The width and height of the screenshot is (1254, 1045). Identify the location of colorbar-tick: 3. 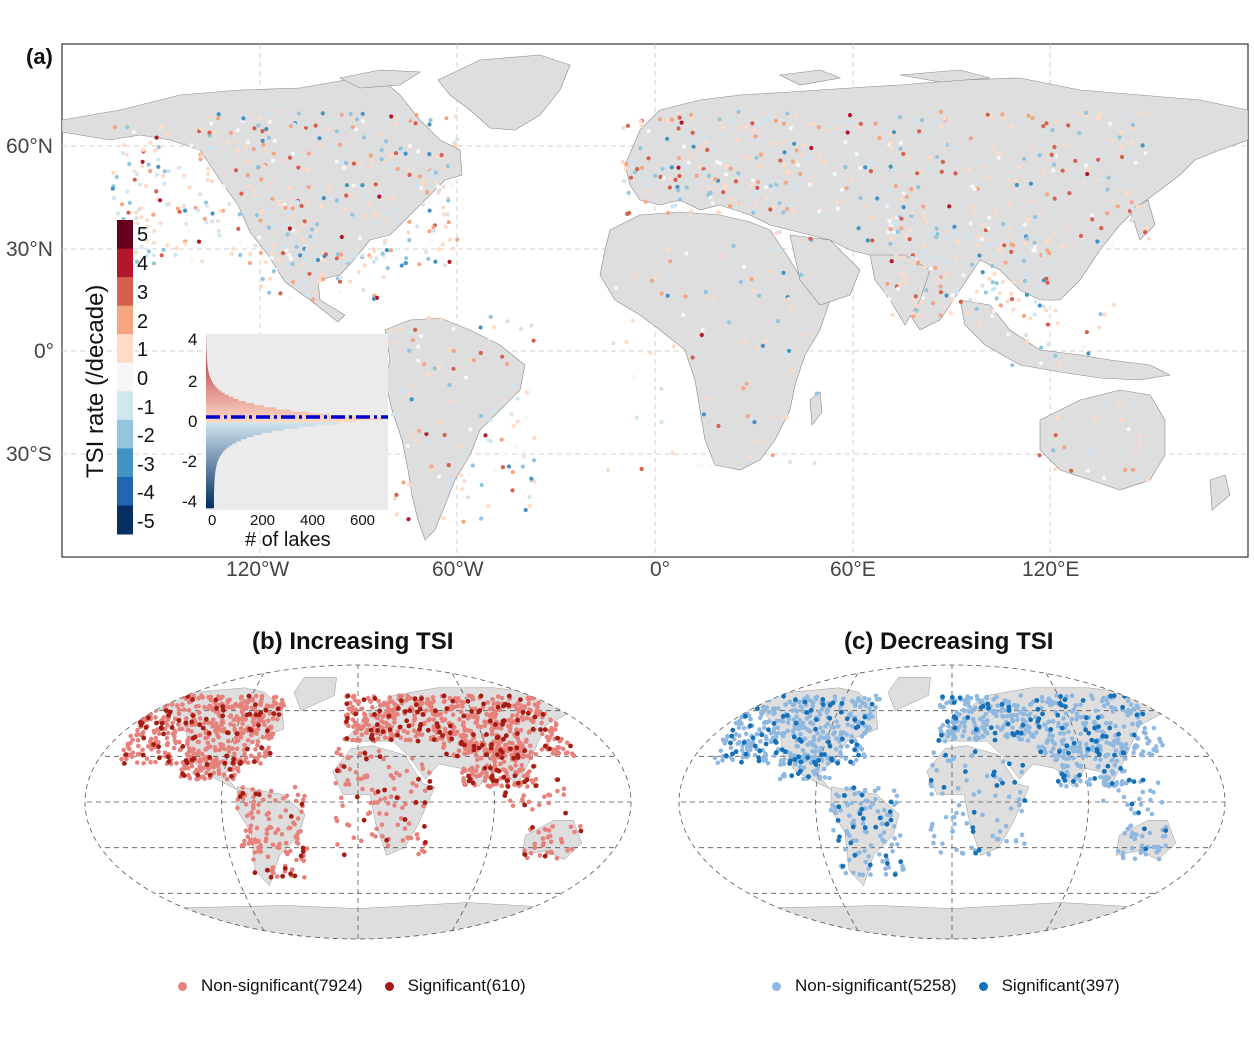
(143, 293).